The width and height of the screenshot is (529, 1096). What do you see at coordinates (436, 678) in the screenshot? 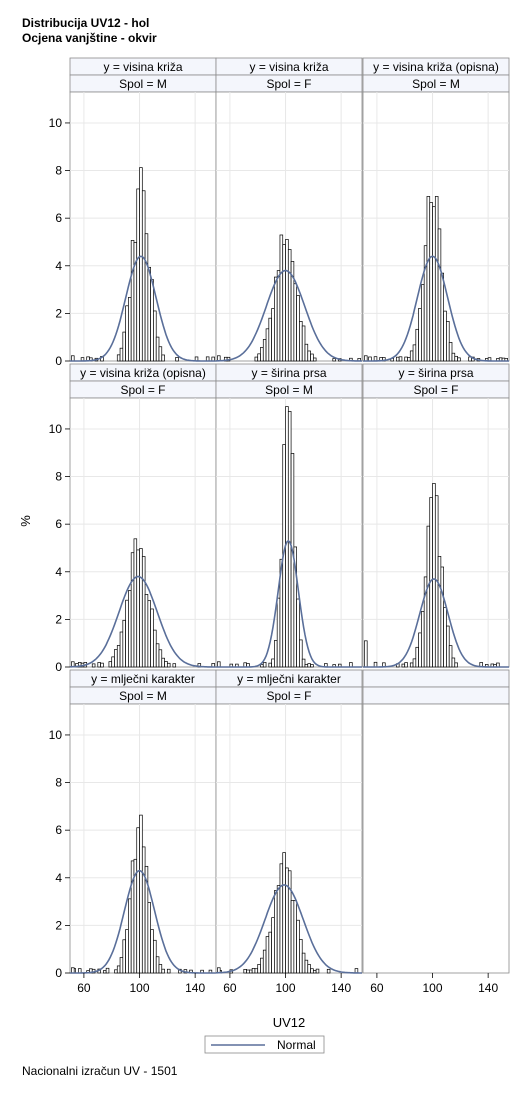
I see `panel-header-row-cell` at bounding box center [436, 678].